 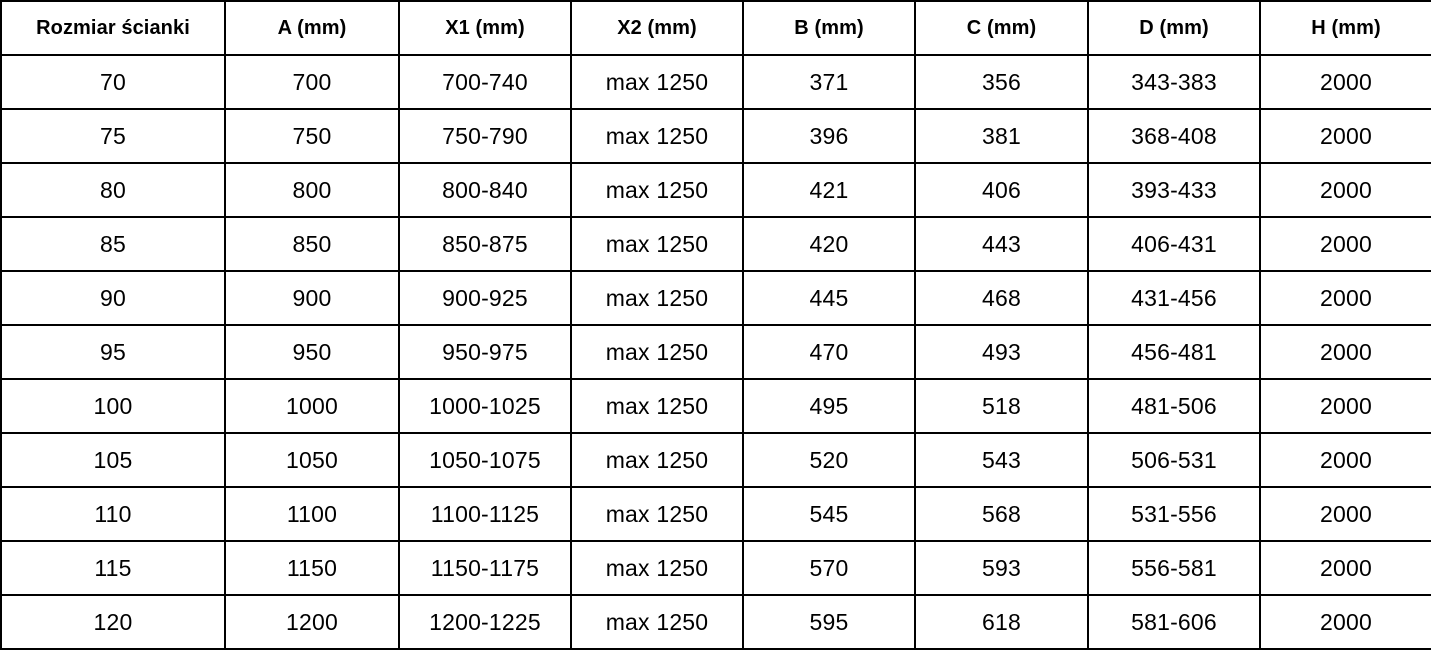 What do you see at coordinates (485, 136) in the screenshot?
I see `cell-x1: 750-790` at bounding box center [485, 136].